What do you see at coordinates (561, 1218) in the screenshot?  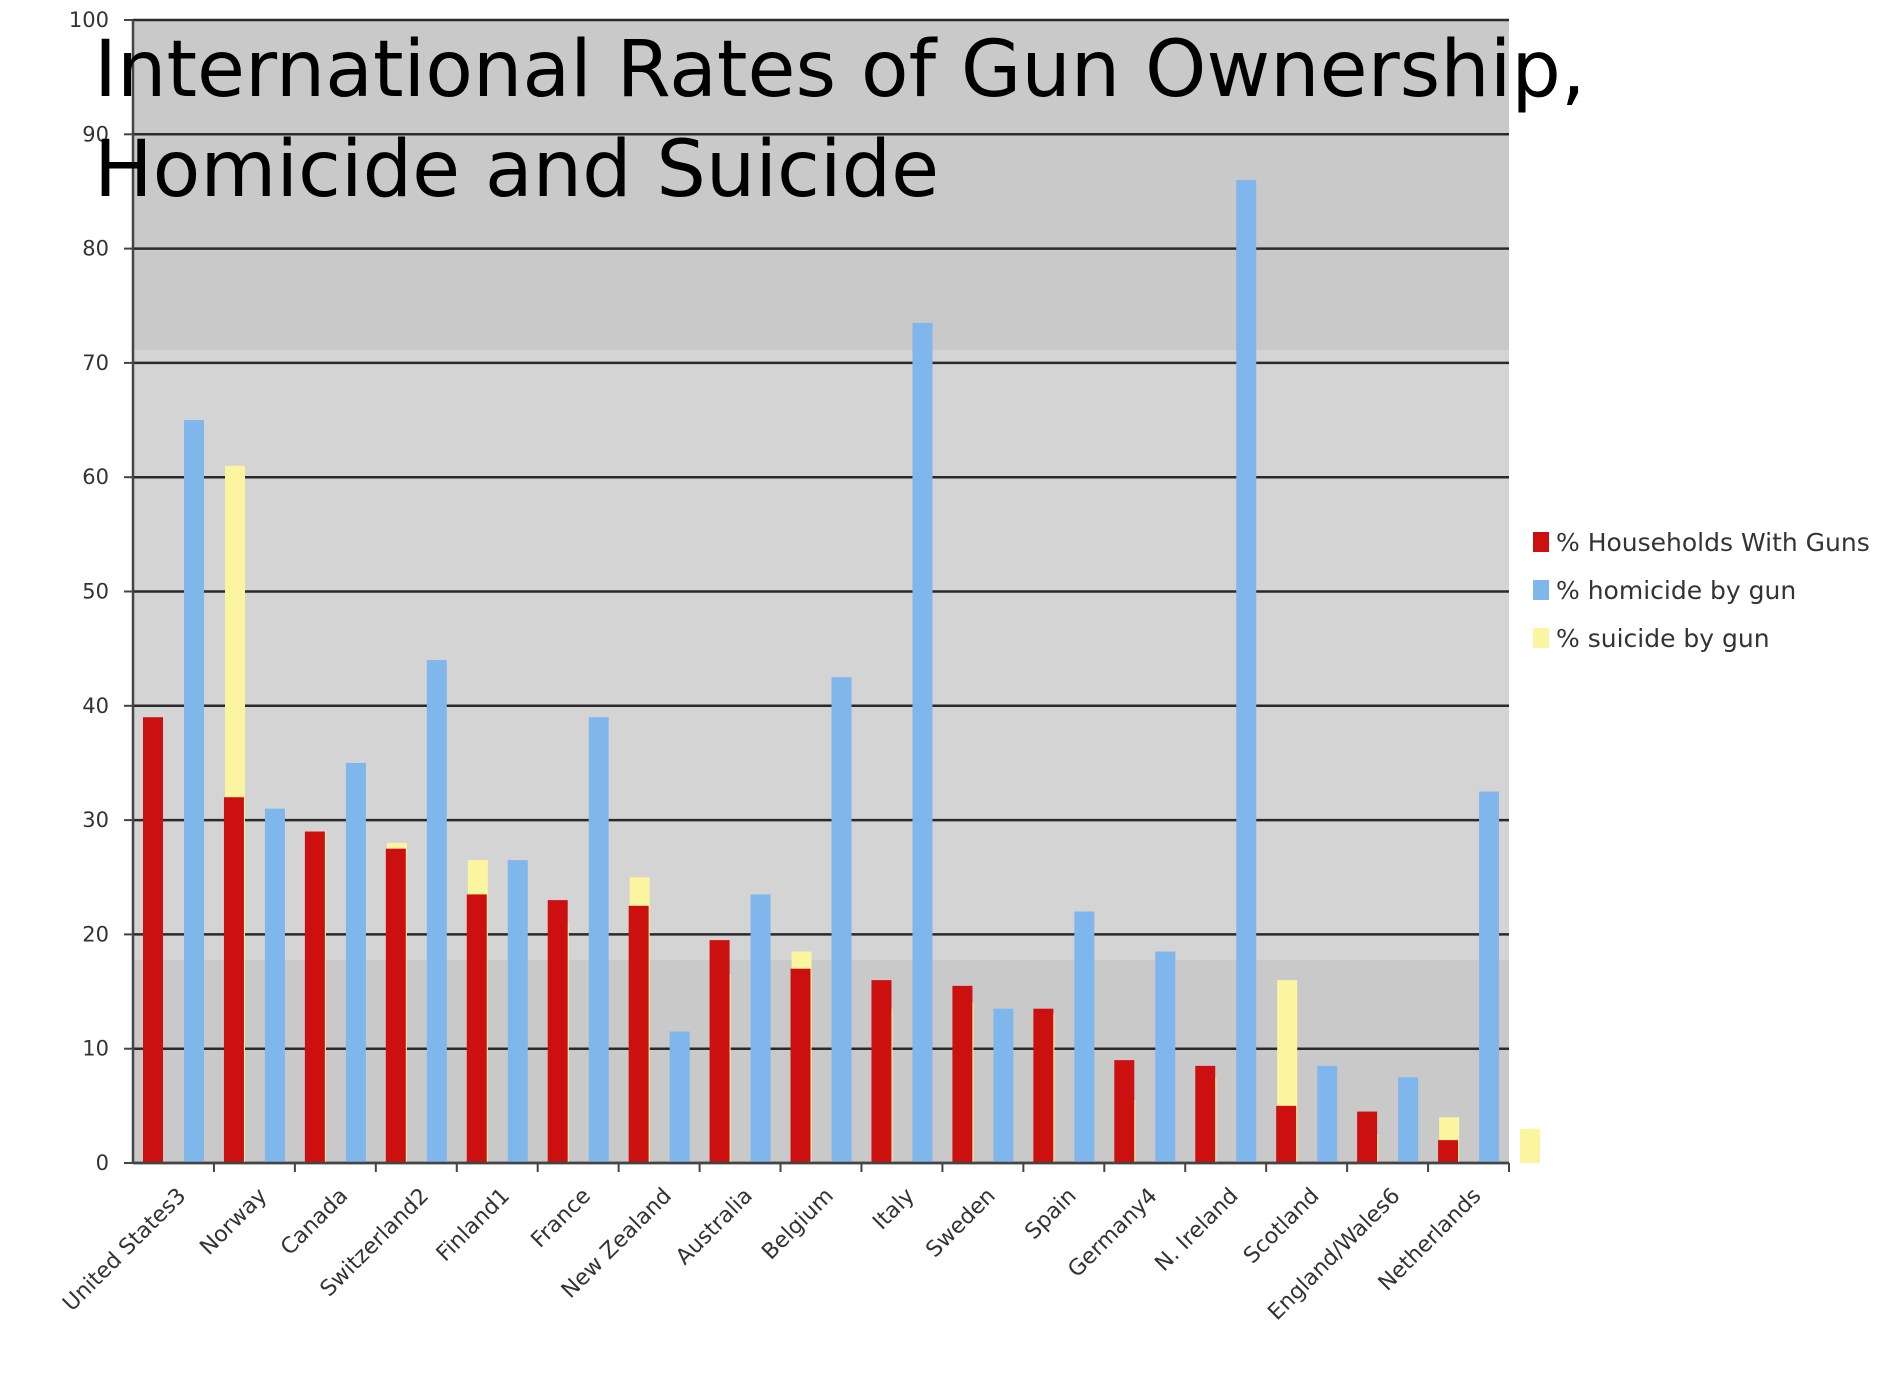 I see `x-tick-label: France` at bounding box center [561, 1218].